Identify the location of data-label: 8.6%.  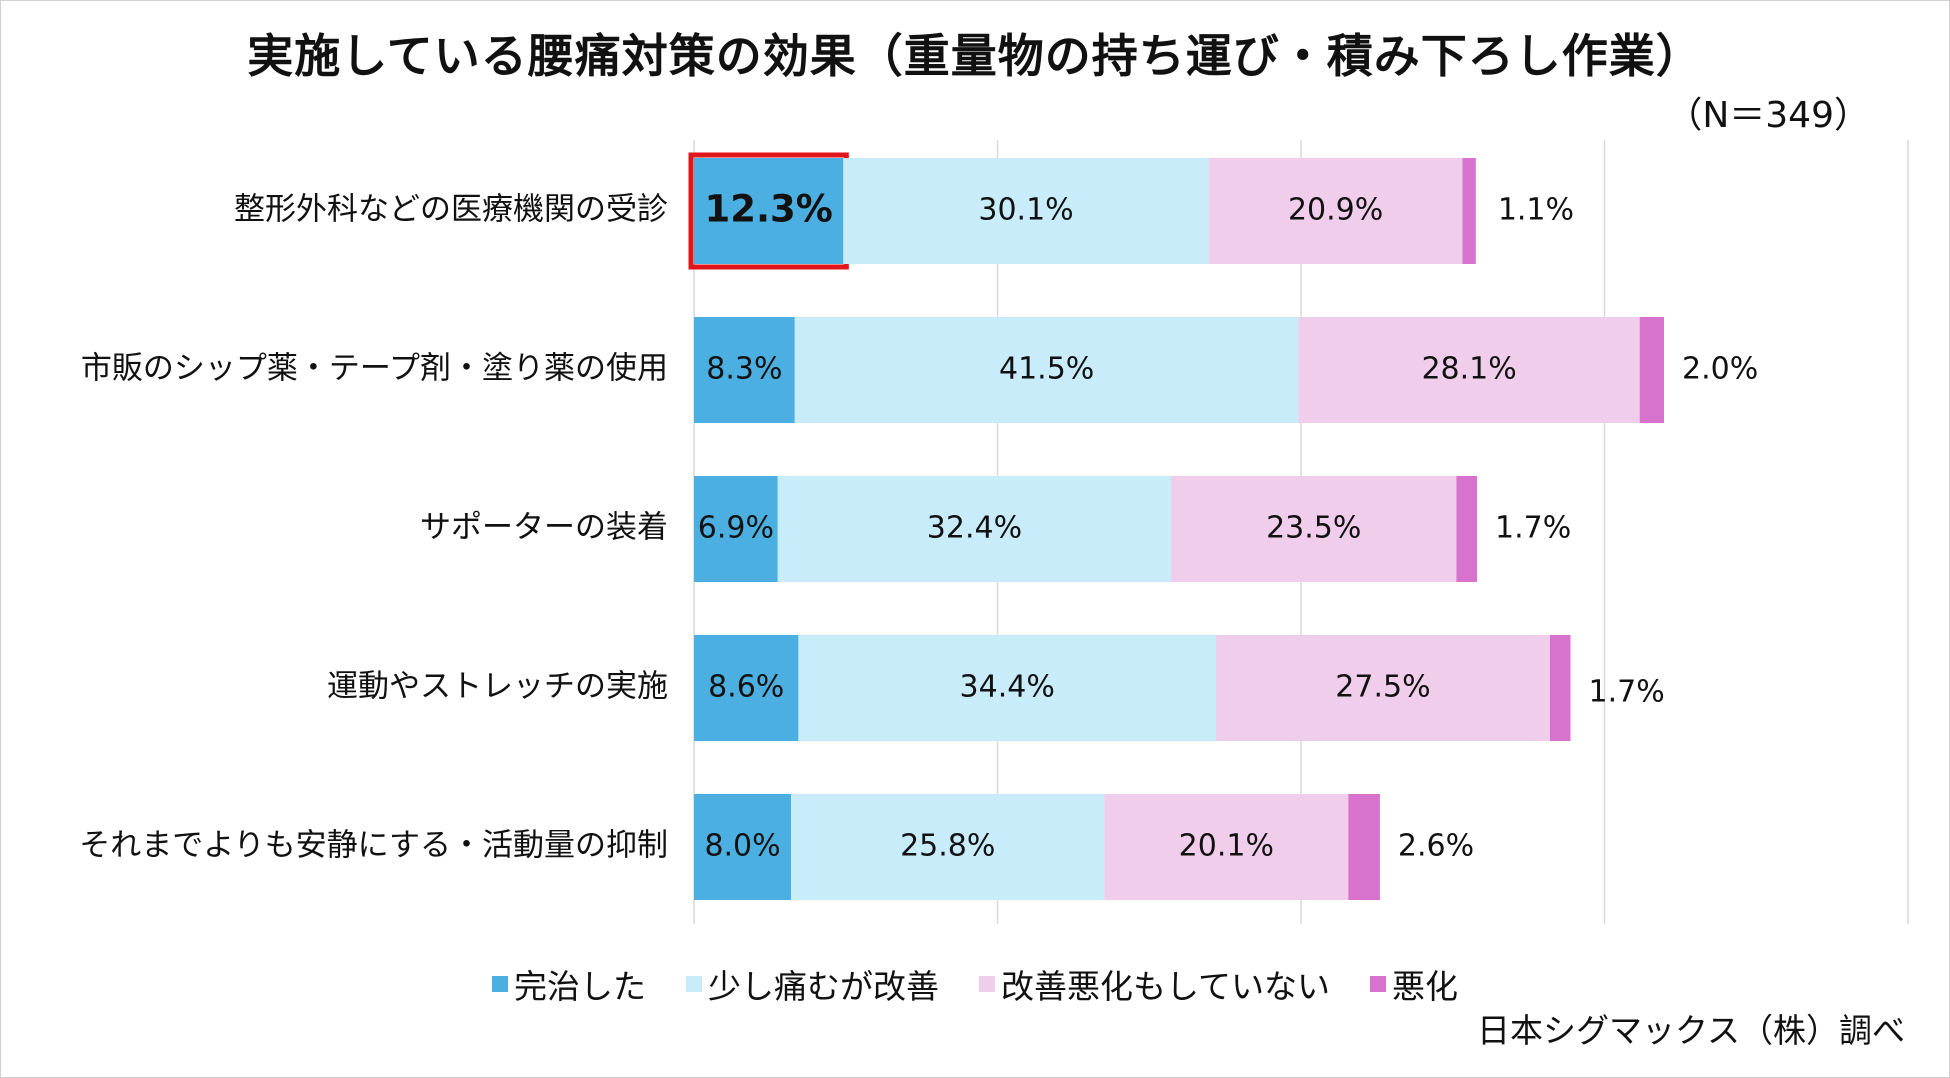
(746, 687).